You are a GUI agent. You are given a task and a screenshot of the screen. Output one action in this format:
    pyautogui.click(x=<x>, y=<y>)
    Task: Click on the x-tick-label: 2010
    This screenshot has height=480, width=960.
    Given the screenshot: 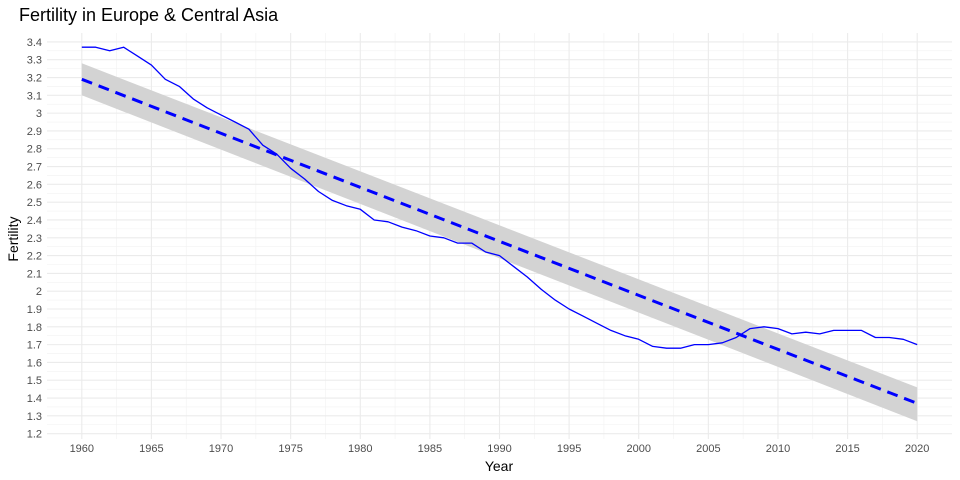 What is the action you would take?
    pyautogui.click(x=778, y=449)
    